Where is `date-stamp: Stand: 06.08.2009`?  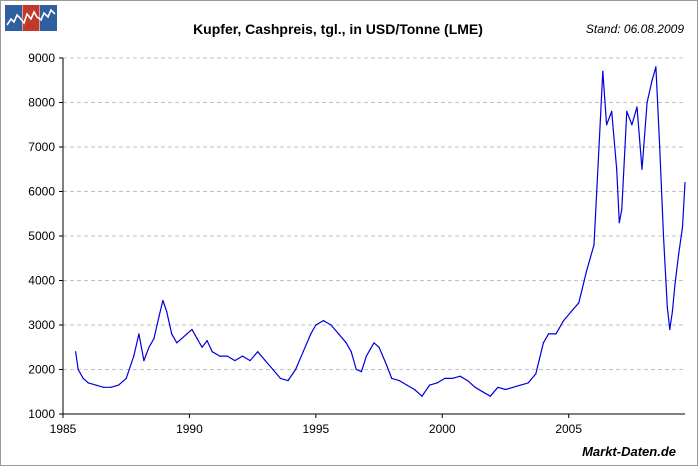
date-stamp: Stand: 06.08.2009 is located at coordinates (634, 29).